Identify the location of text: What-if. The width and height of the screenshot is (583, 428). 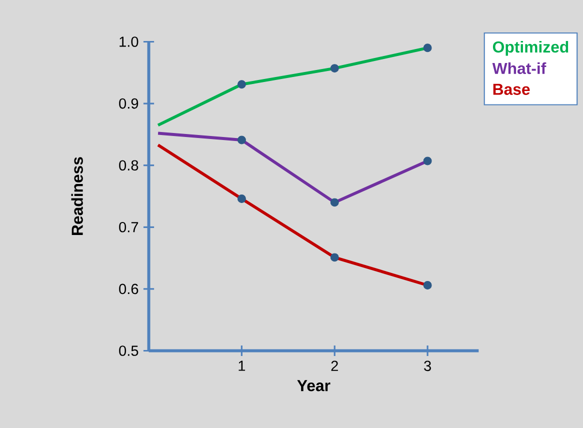
(519, 68).